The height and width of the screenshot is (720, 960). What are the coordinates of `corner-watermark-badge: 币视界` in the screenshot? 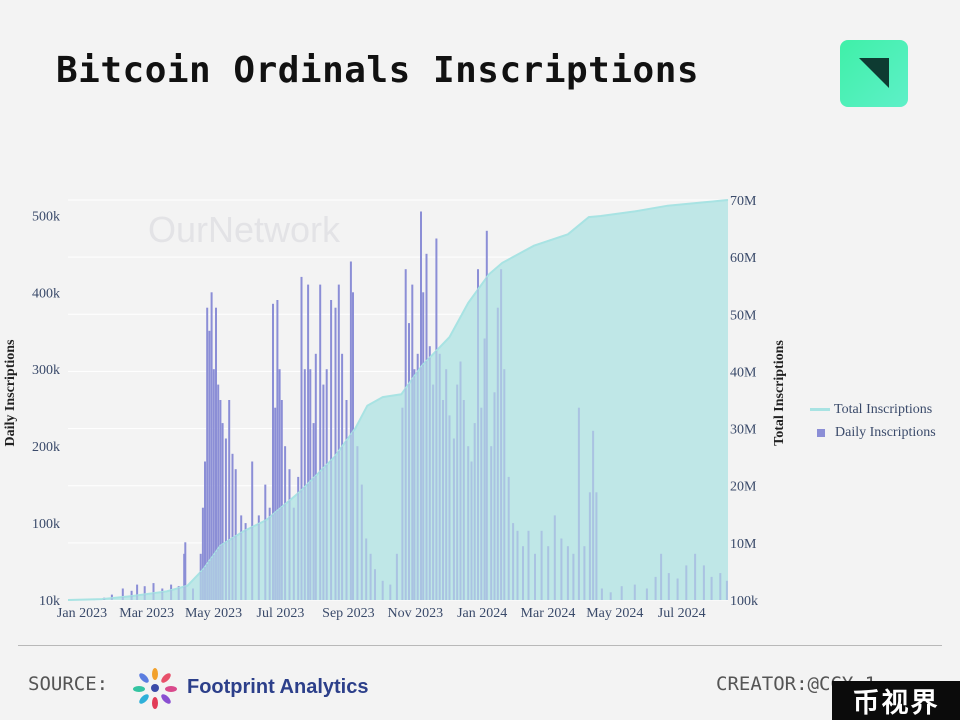 It's located at (896, 700).